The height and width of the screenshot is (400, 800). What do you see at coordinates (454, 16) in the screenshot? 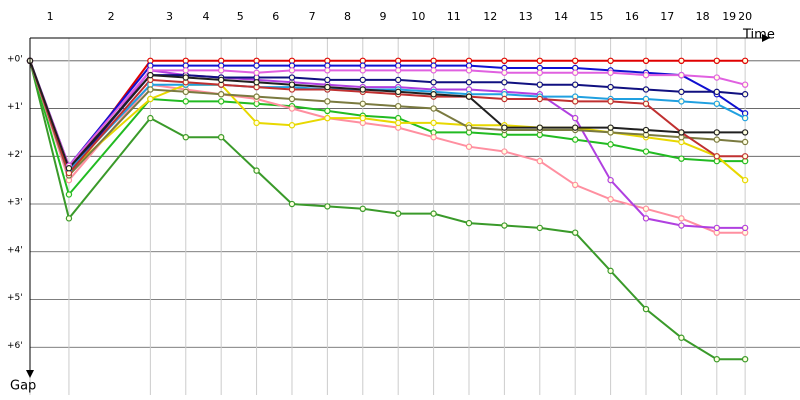
I see `x-tick-label: 11` at bounding box center [454, 16].